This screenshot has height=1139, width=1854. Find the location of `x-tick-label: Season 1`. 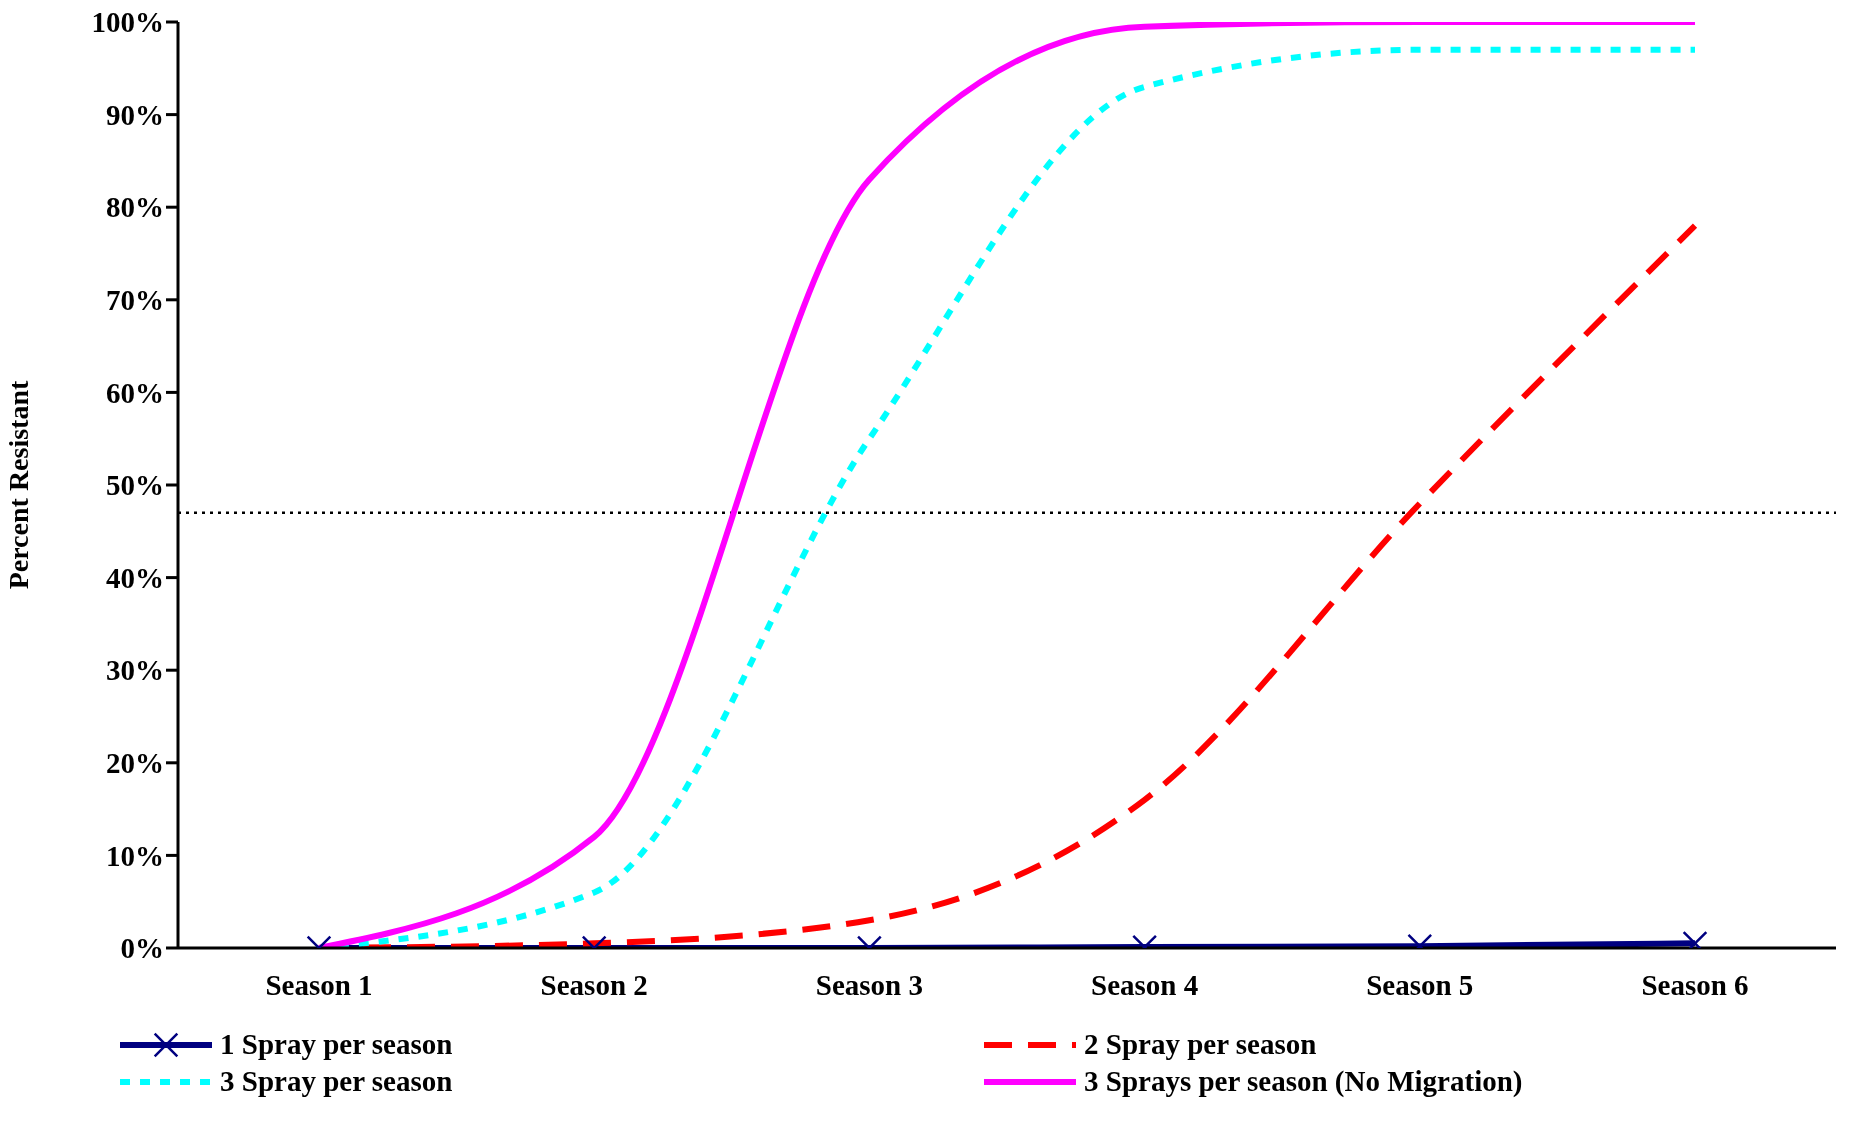

x-tick-label: Season 1 is located at coordinates (319, 984).